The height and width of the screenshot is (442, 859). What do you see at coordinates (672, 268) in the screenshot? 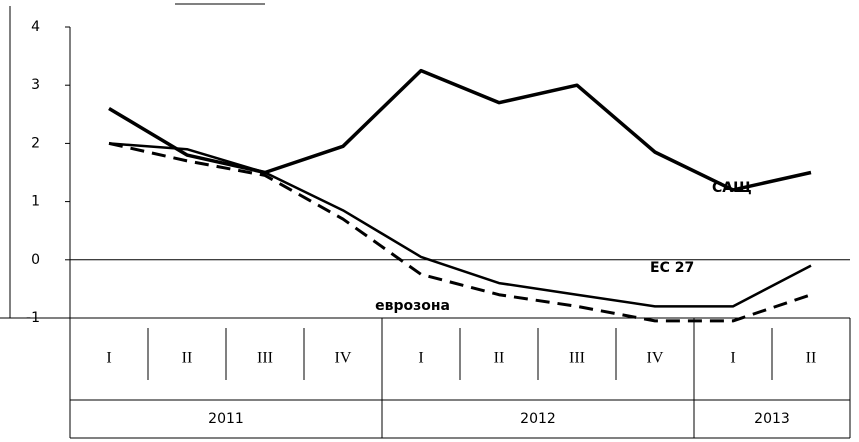
I see `series-label: ЕС 27` at bounding box center [672, 268].